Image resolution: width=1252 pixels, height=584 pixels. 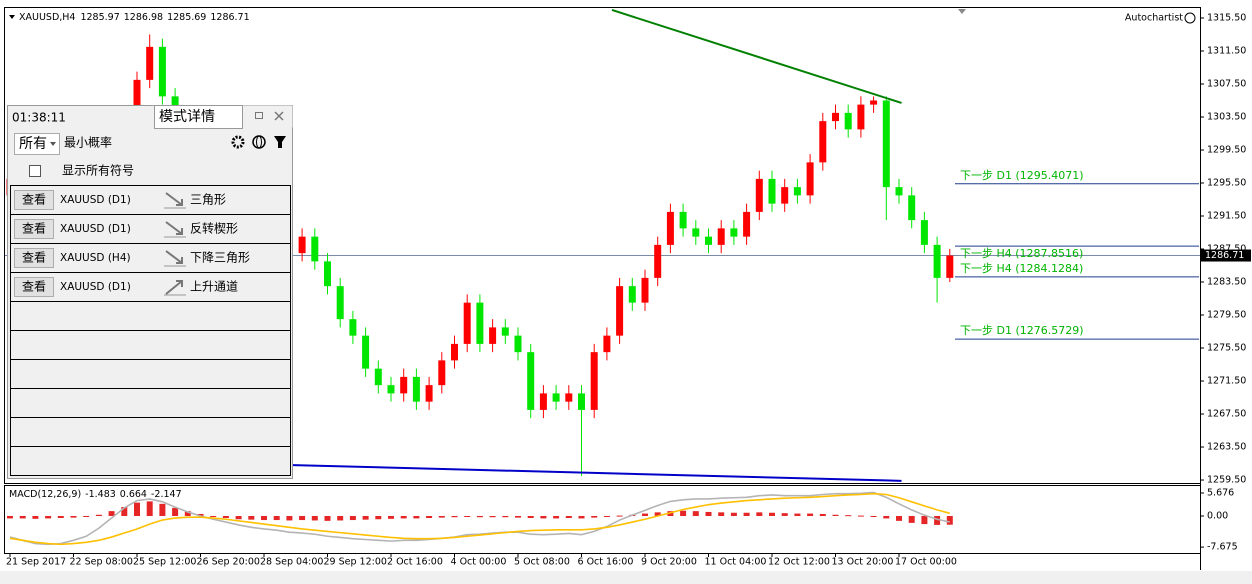 I want to click on float-button, so click(x=259, y=115).